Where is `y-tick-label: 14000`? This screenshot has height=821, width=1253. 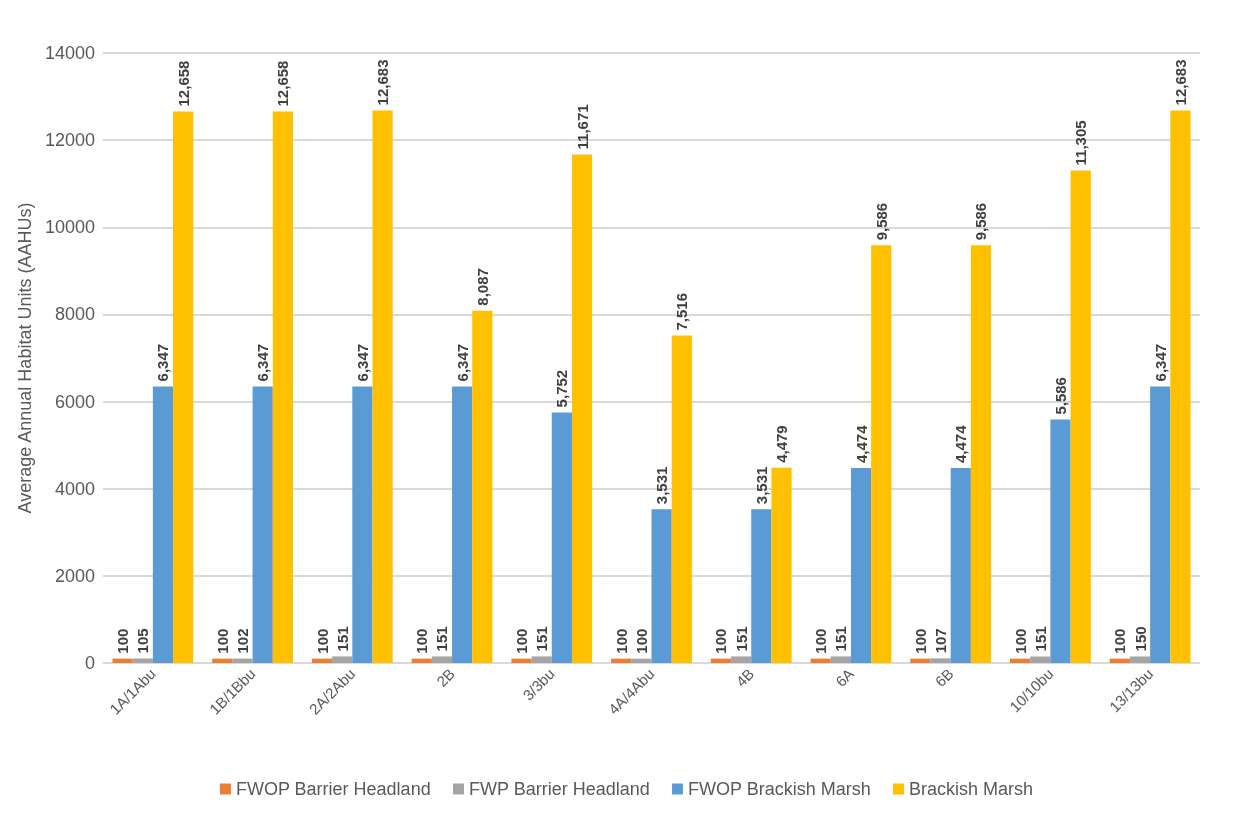 y-tick-label: 14000 is located at coordinates (69, 53).